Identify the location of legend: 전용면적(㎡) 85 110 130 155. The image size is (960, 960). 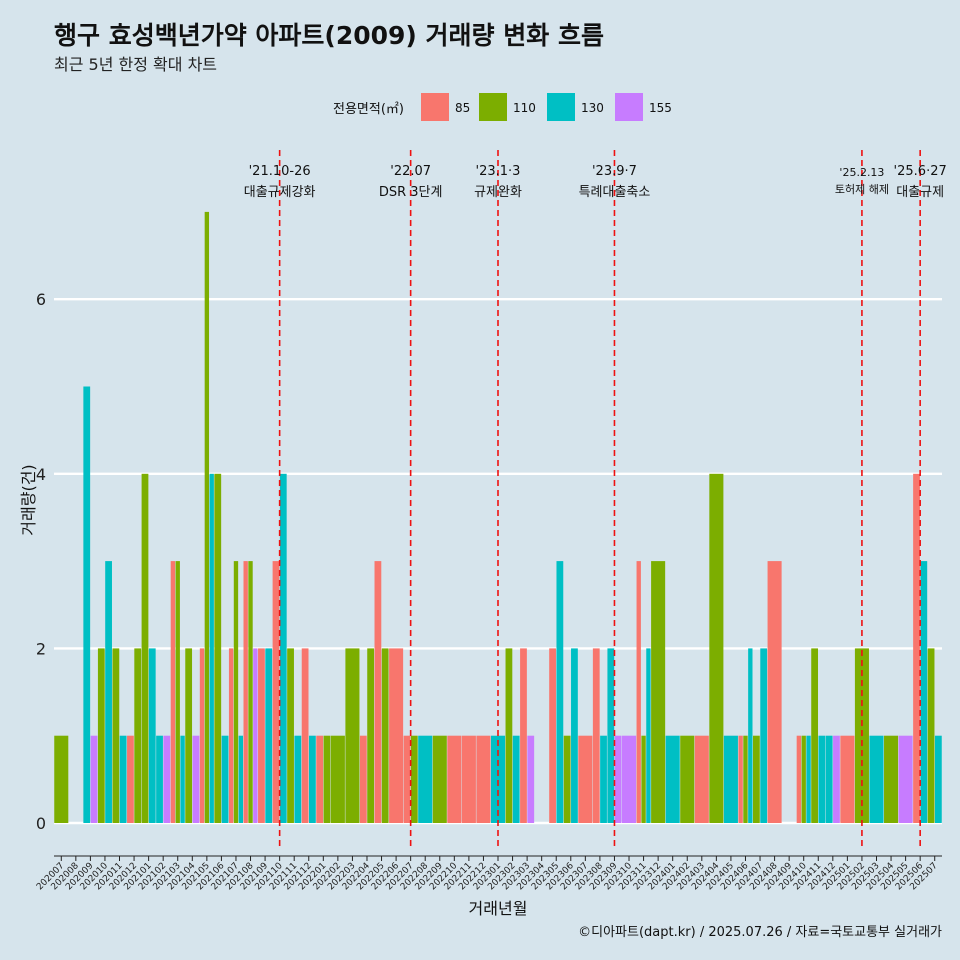
(502, 107).